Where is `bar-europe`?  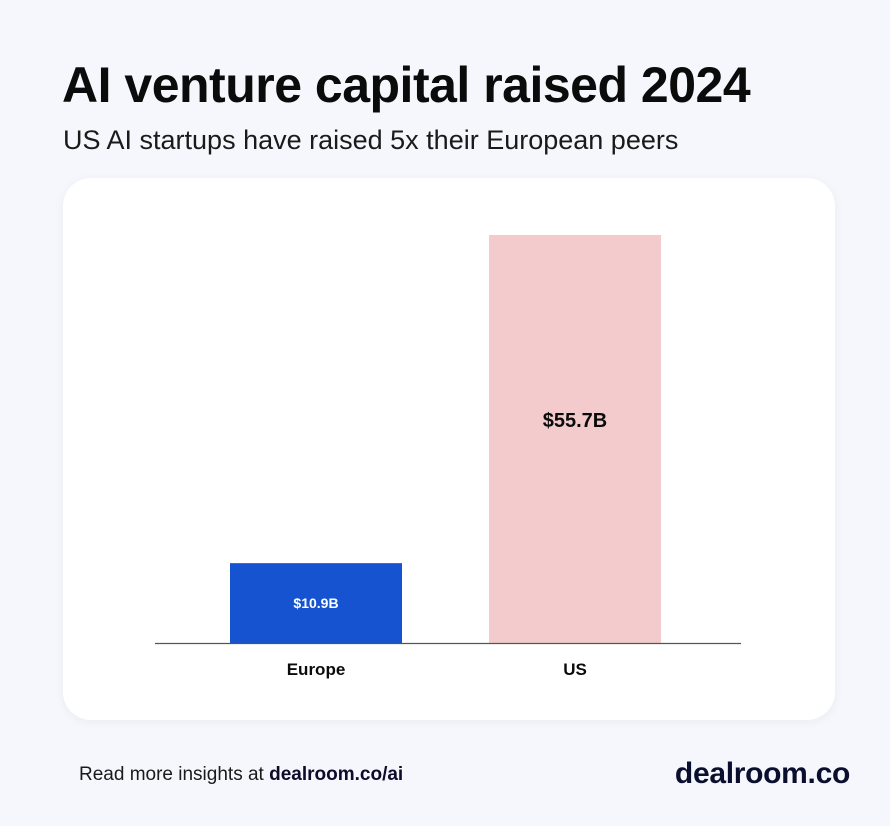 bar-europe is located at coordinates (316, 603).